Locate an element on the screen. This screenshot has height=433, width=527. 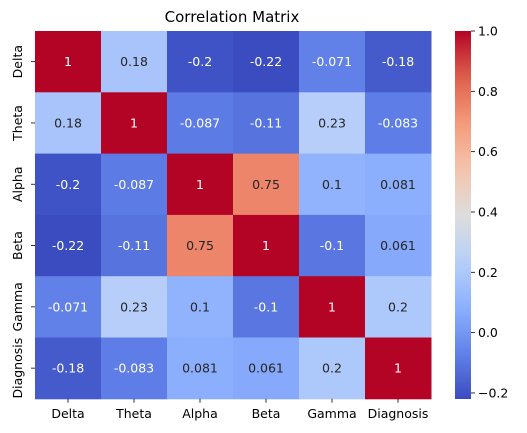
y-tick-label: Delta is located at coordinates (17, 61).